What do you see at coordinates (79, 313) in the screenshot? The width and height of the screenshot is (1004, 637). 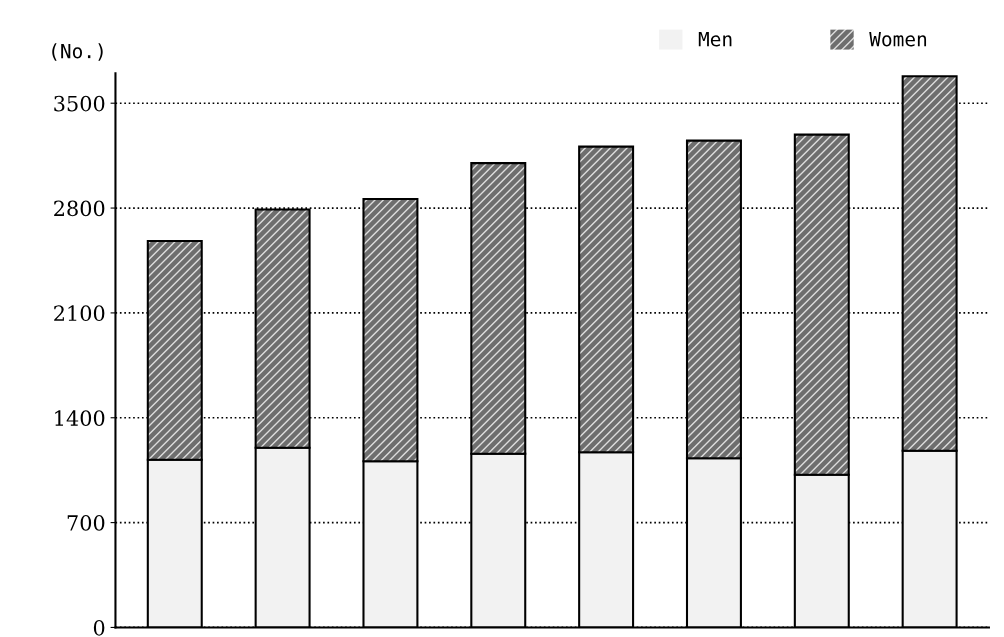 I see `y-tick-label: 2100` at bounding box center [79, 313].